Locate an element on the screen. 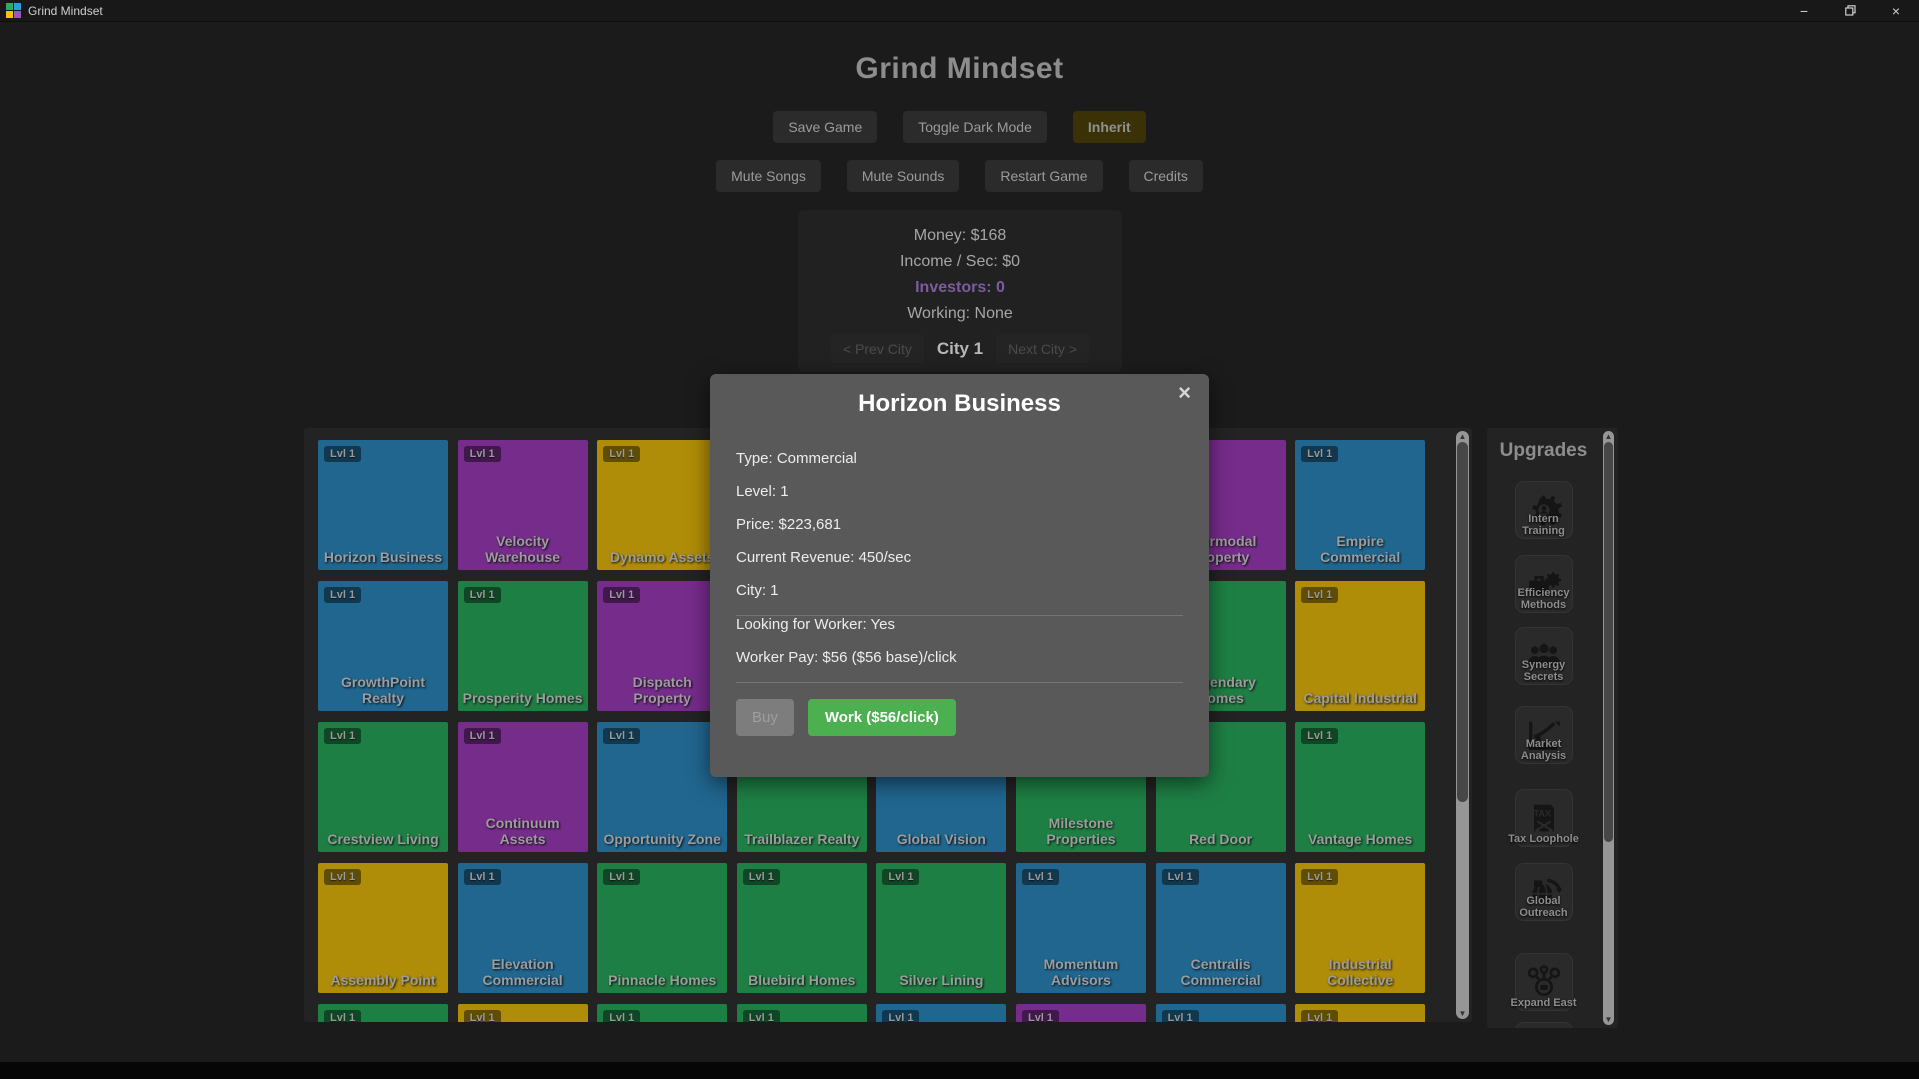  business-tile: Lvl 1 Momentum Advisors is located at coordinates (1080, 928).